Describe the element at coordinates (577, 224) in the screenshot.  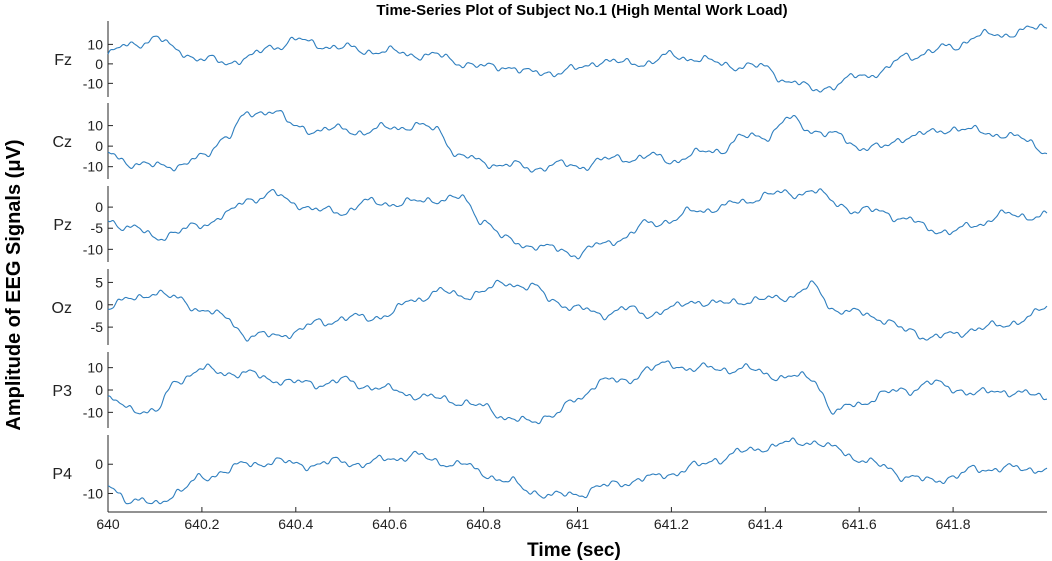
I see `series-line-pz` at that location.